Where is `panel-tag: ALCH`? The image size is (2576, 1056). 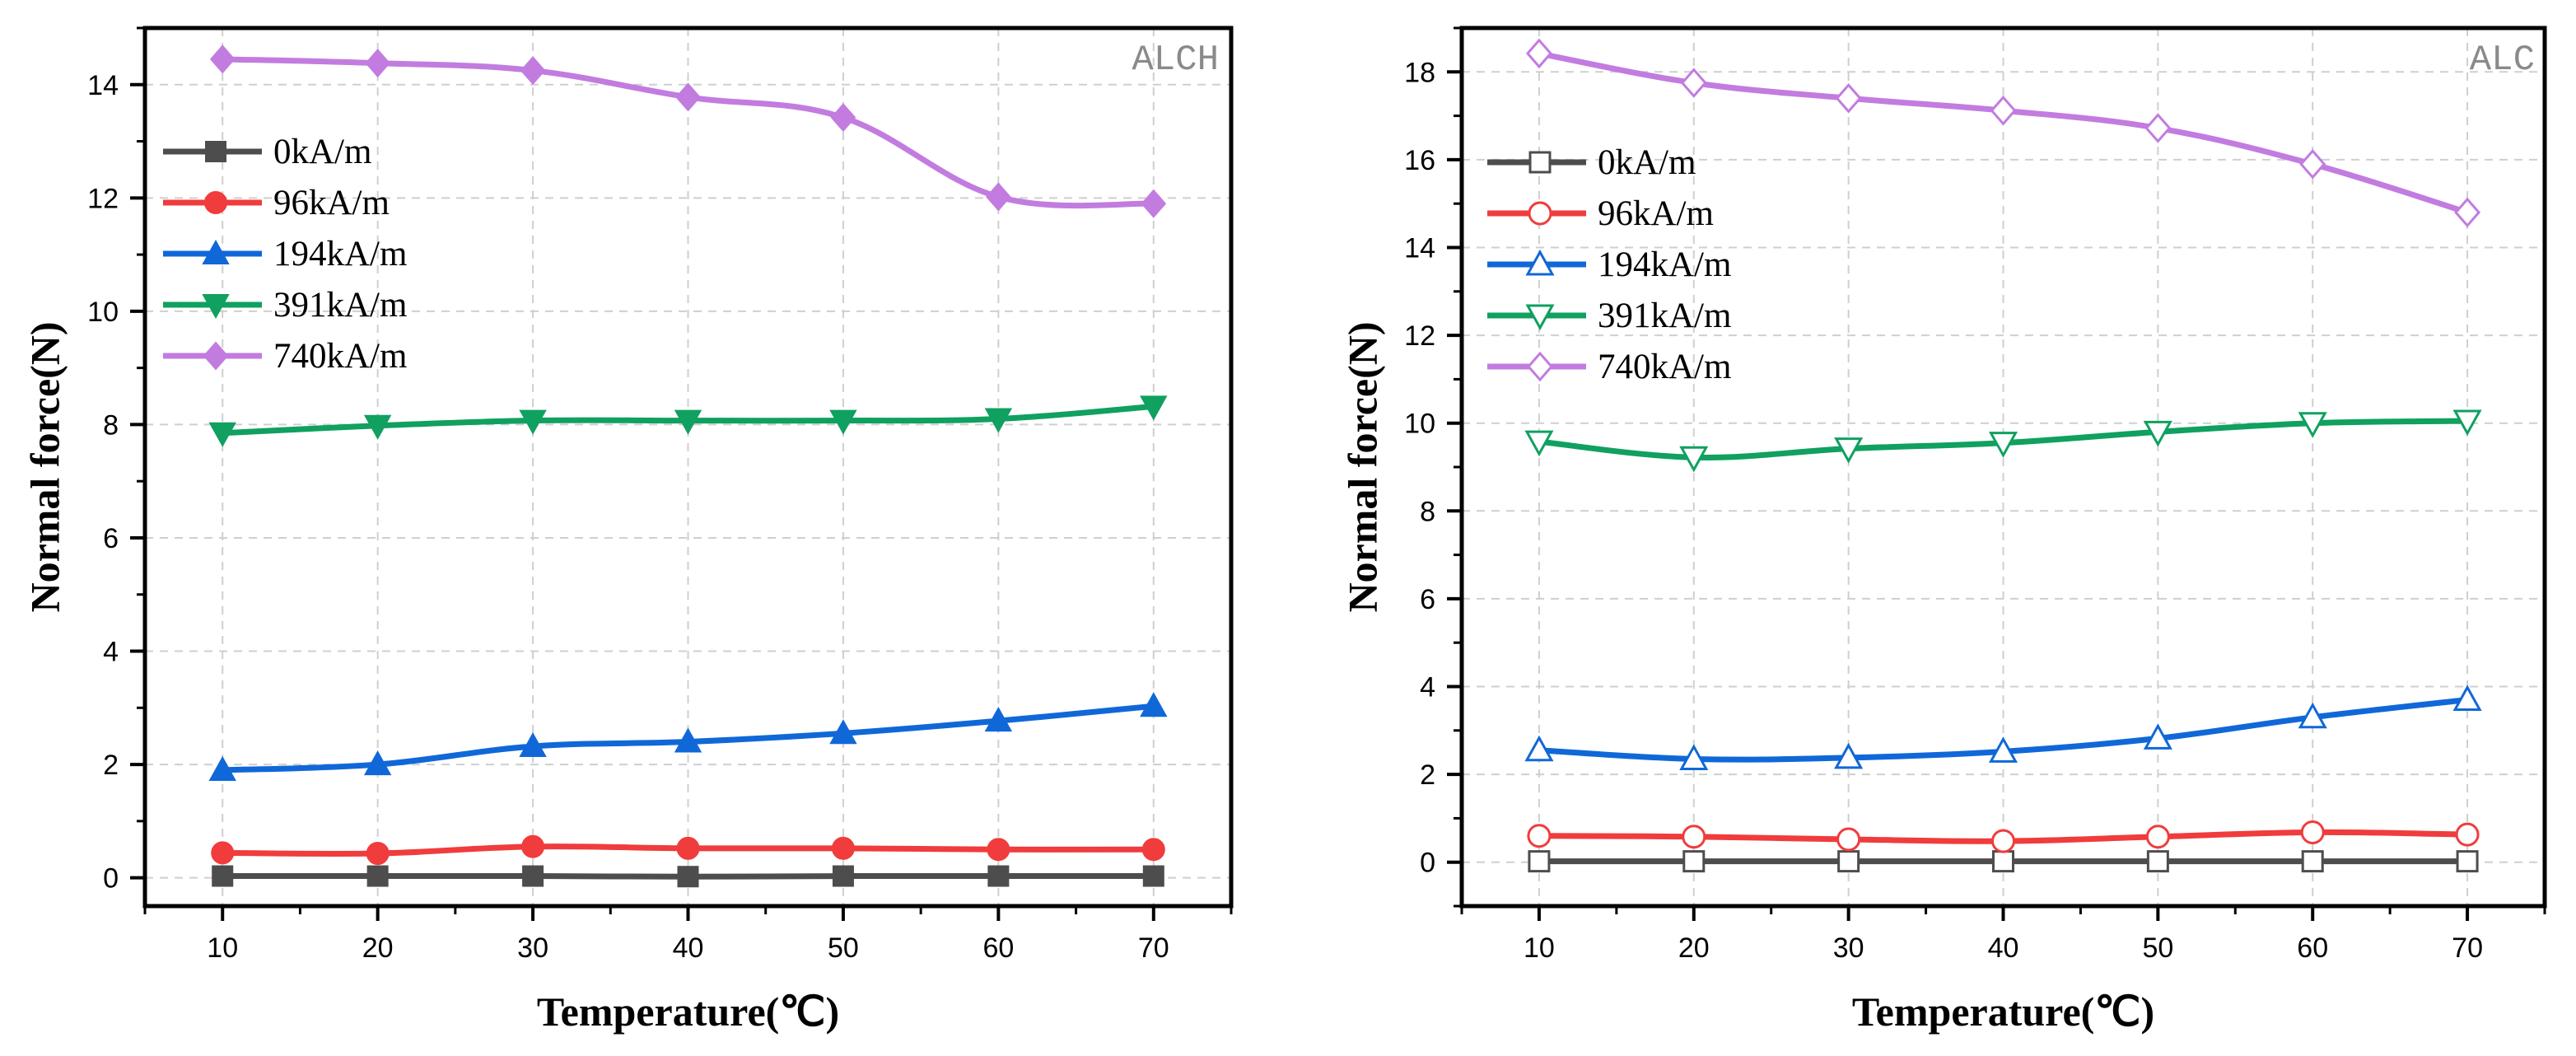
panel-tag: ALCH is located at coordinates (1175, 61).